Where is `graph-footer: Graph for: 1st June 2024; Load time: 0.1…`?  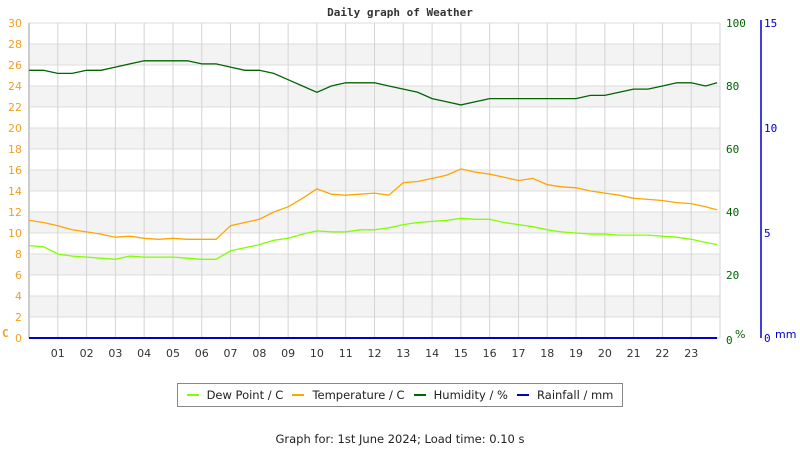 graph-footer: Graph for: 1st June 2024; Load time: 0.1… is located at coordinates (400, 439).